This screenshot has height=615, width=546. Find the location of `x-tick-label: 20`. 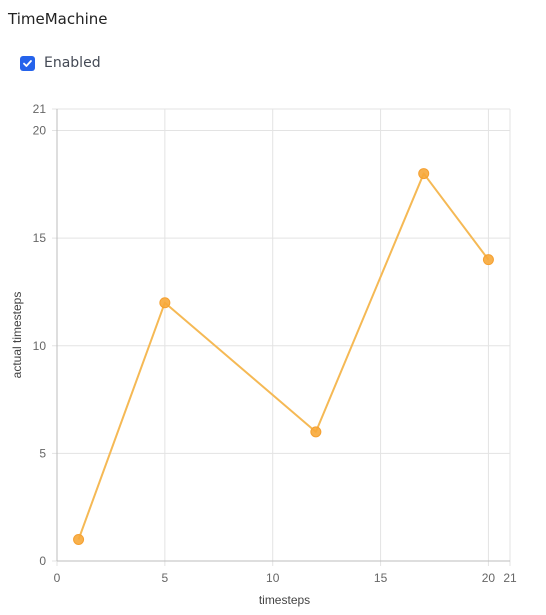

x-tick-label: 20 is located at coordinates (489, 578).